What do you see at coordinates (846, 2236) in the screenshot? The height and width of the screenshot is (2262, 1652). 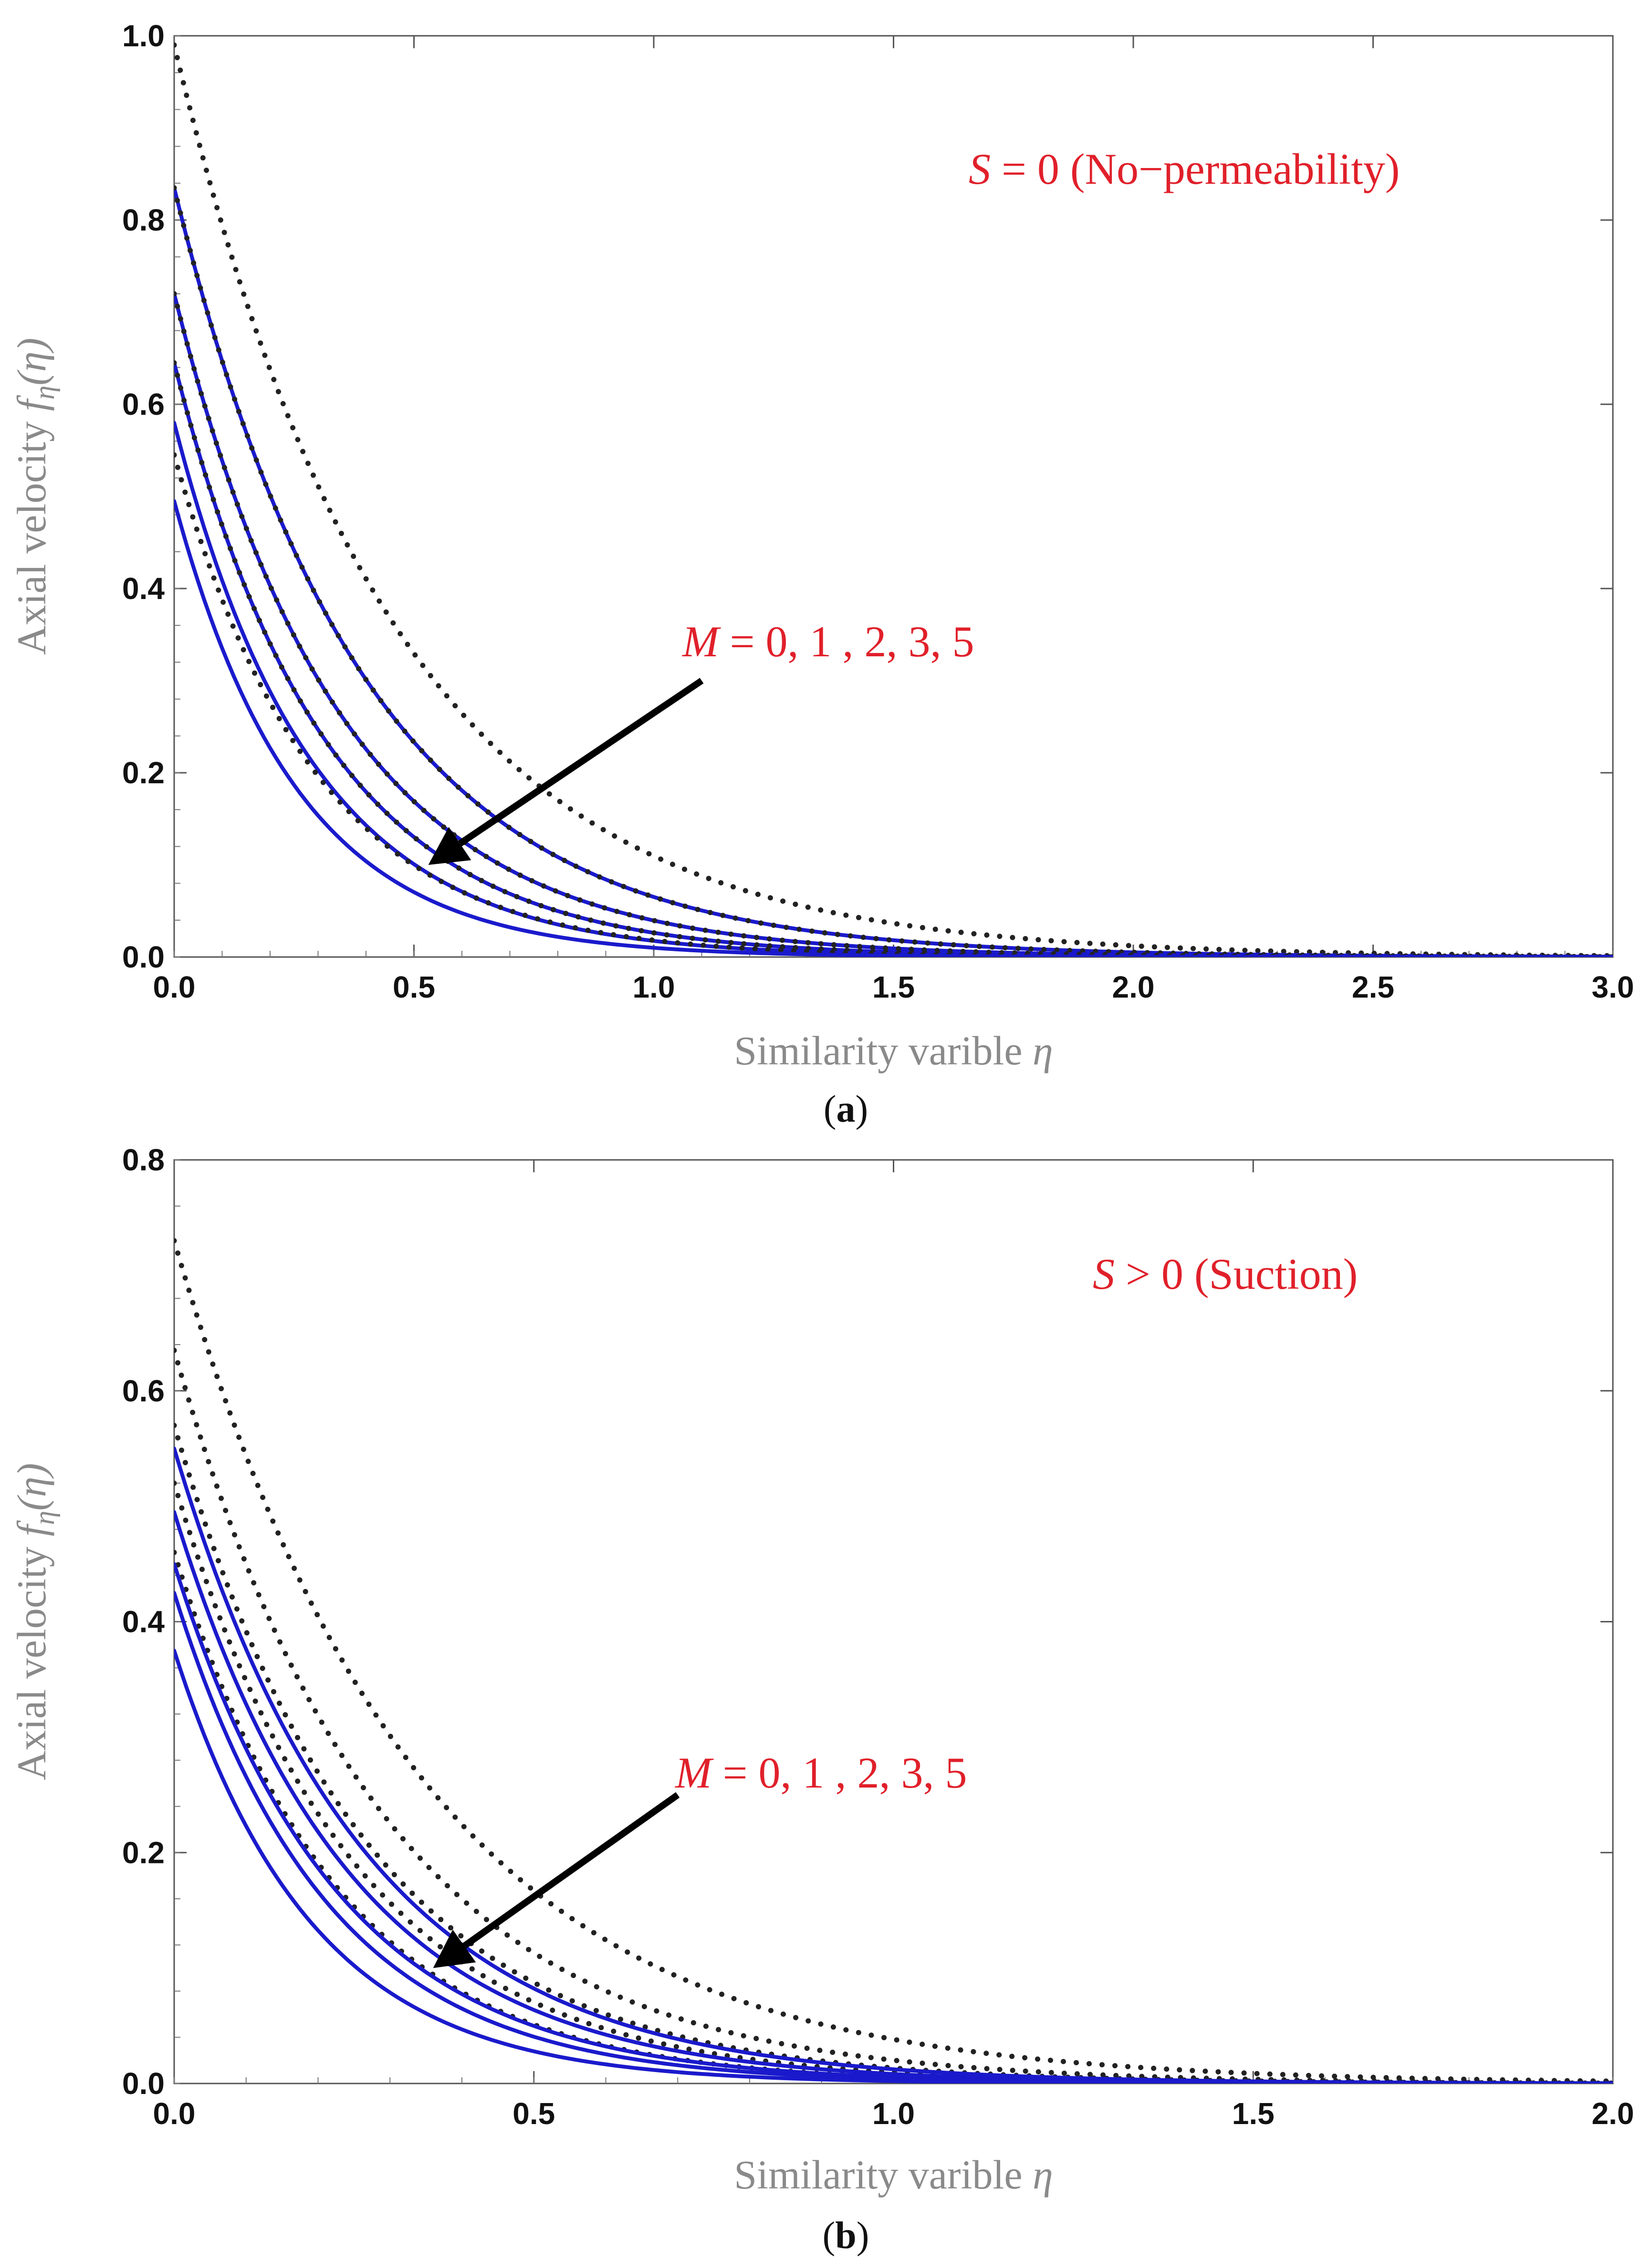 I see `panel-caption: (b)` at bounding box center [846, 2236].